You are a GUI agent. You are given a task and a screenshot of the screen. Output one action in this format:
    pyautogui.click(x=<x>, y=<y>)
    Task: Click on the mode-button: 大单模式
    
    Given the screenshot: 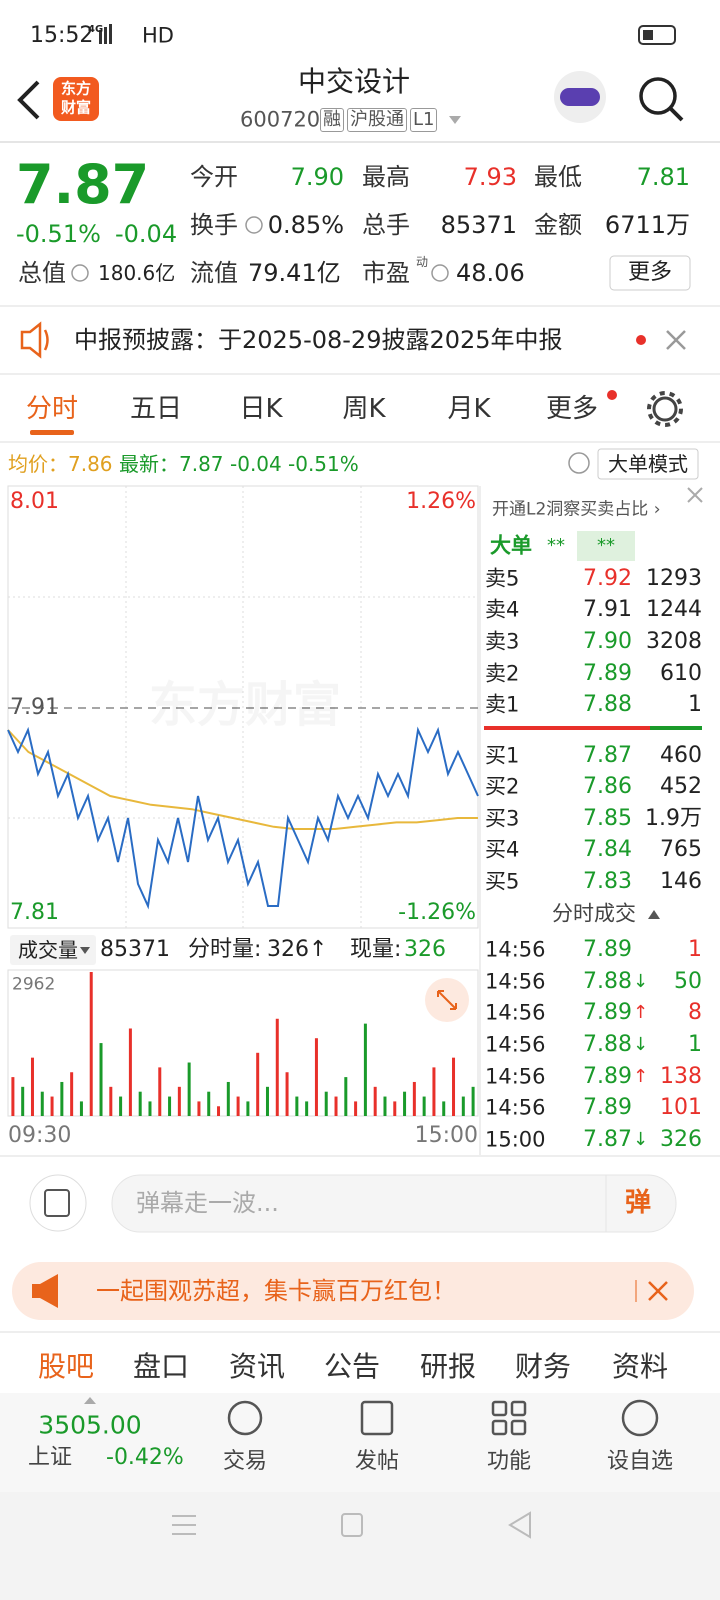 What is the action you would take?
    pyautogui.click(x=648, y=464)
    